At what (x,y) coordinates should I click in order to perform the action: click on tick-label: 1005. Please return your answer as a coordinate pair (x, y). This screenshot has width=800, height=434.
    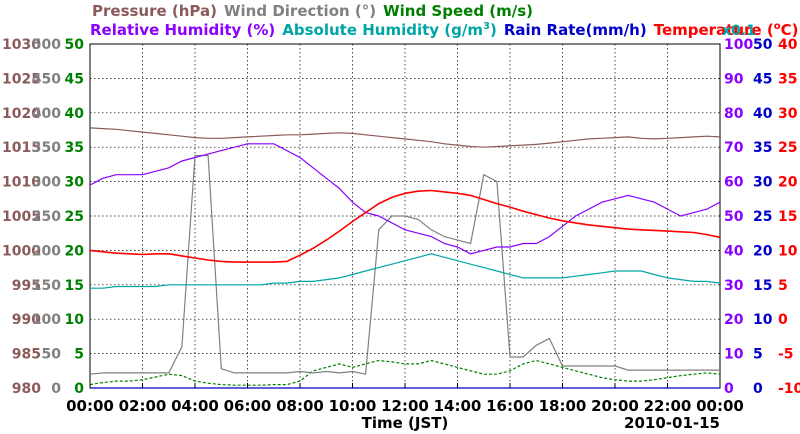
    Looking at the image, I should click on (21, 217).